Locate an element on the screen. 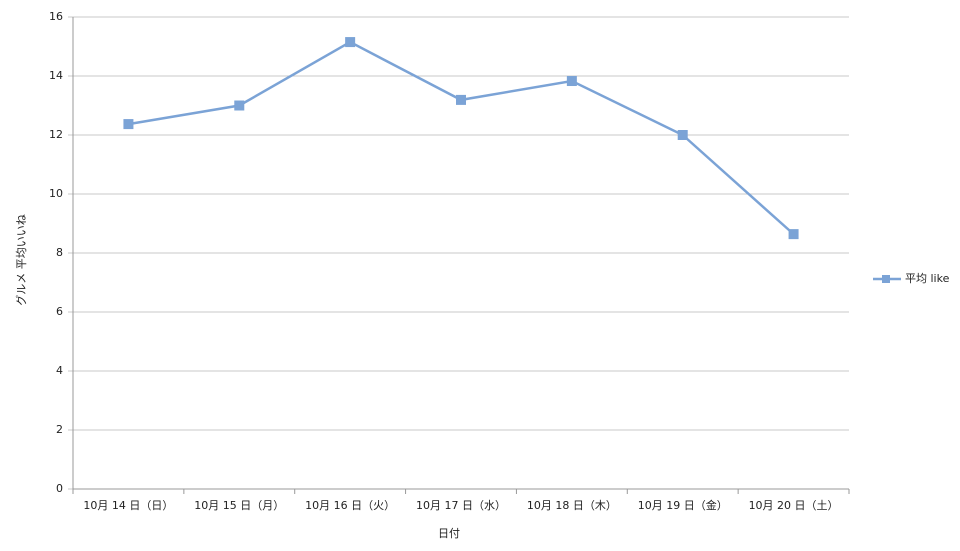 Image resolution: width=960 pixels, height=551 pixels. y-tick-label: 10 is located at coordinates (56, 193).